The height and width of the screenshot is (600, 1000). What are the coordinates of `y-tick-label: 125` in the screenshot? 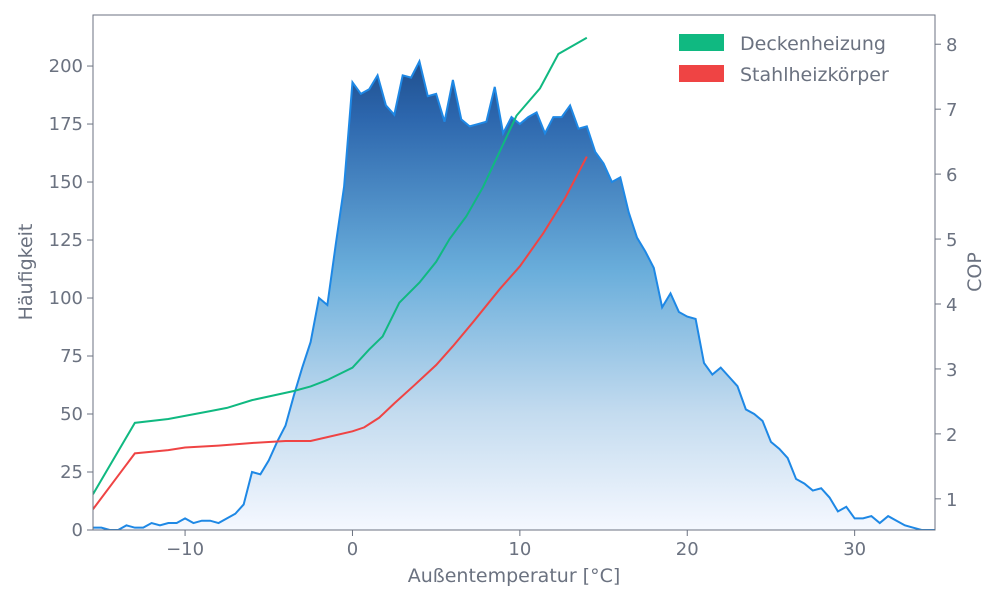 It's located at (66, 240).